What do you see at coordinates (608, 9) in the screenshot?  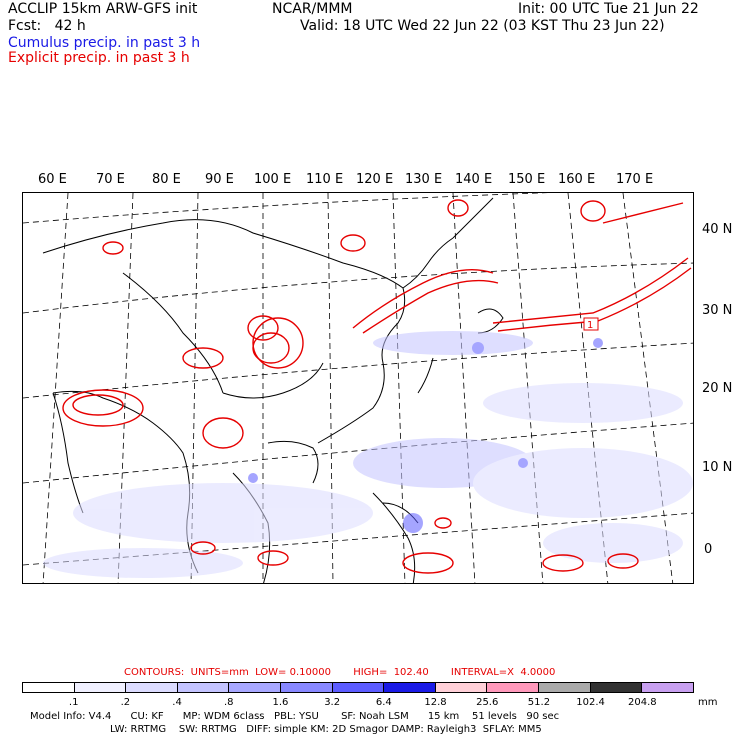 I see `init-time: Init: 00 UTC Tue 21 Jun 22` at bounding box center [608, 9].